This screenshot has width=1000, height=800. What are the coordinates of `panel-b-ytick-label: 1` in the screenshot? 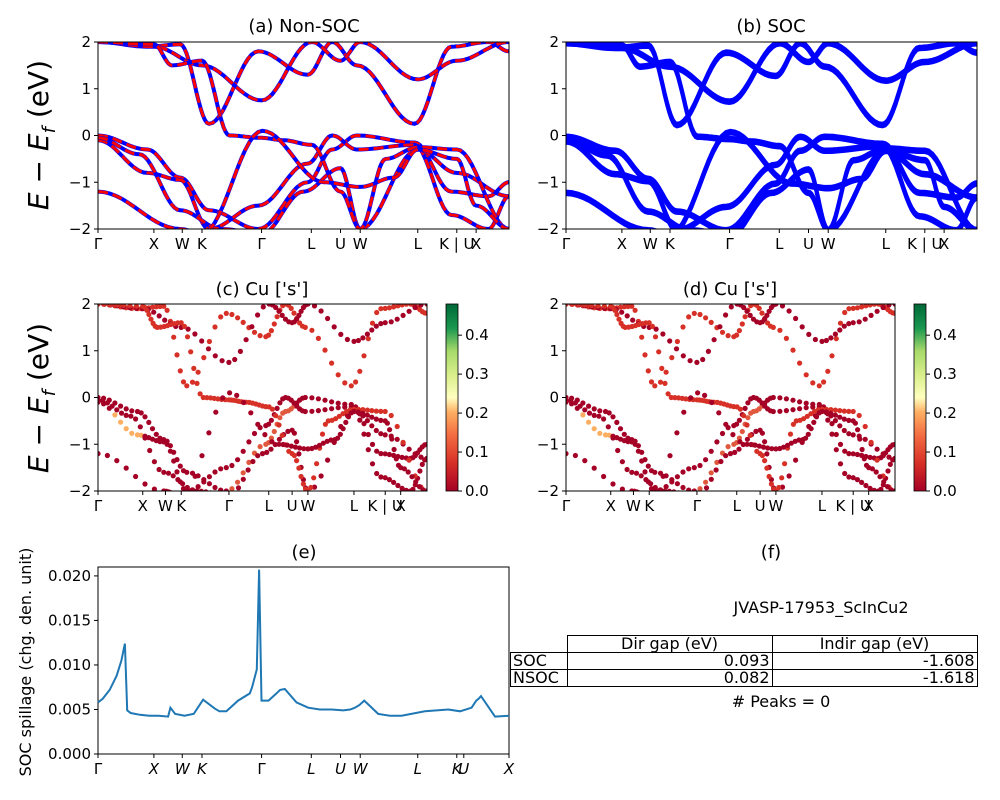 It's located at (554, 89).